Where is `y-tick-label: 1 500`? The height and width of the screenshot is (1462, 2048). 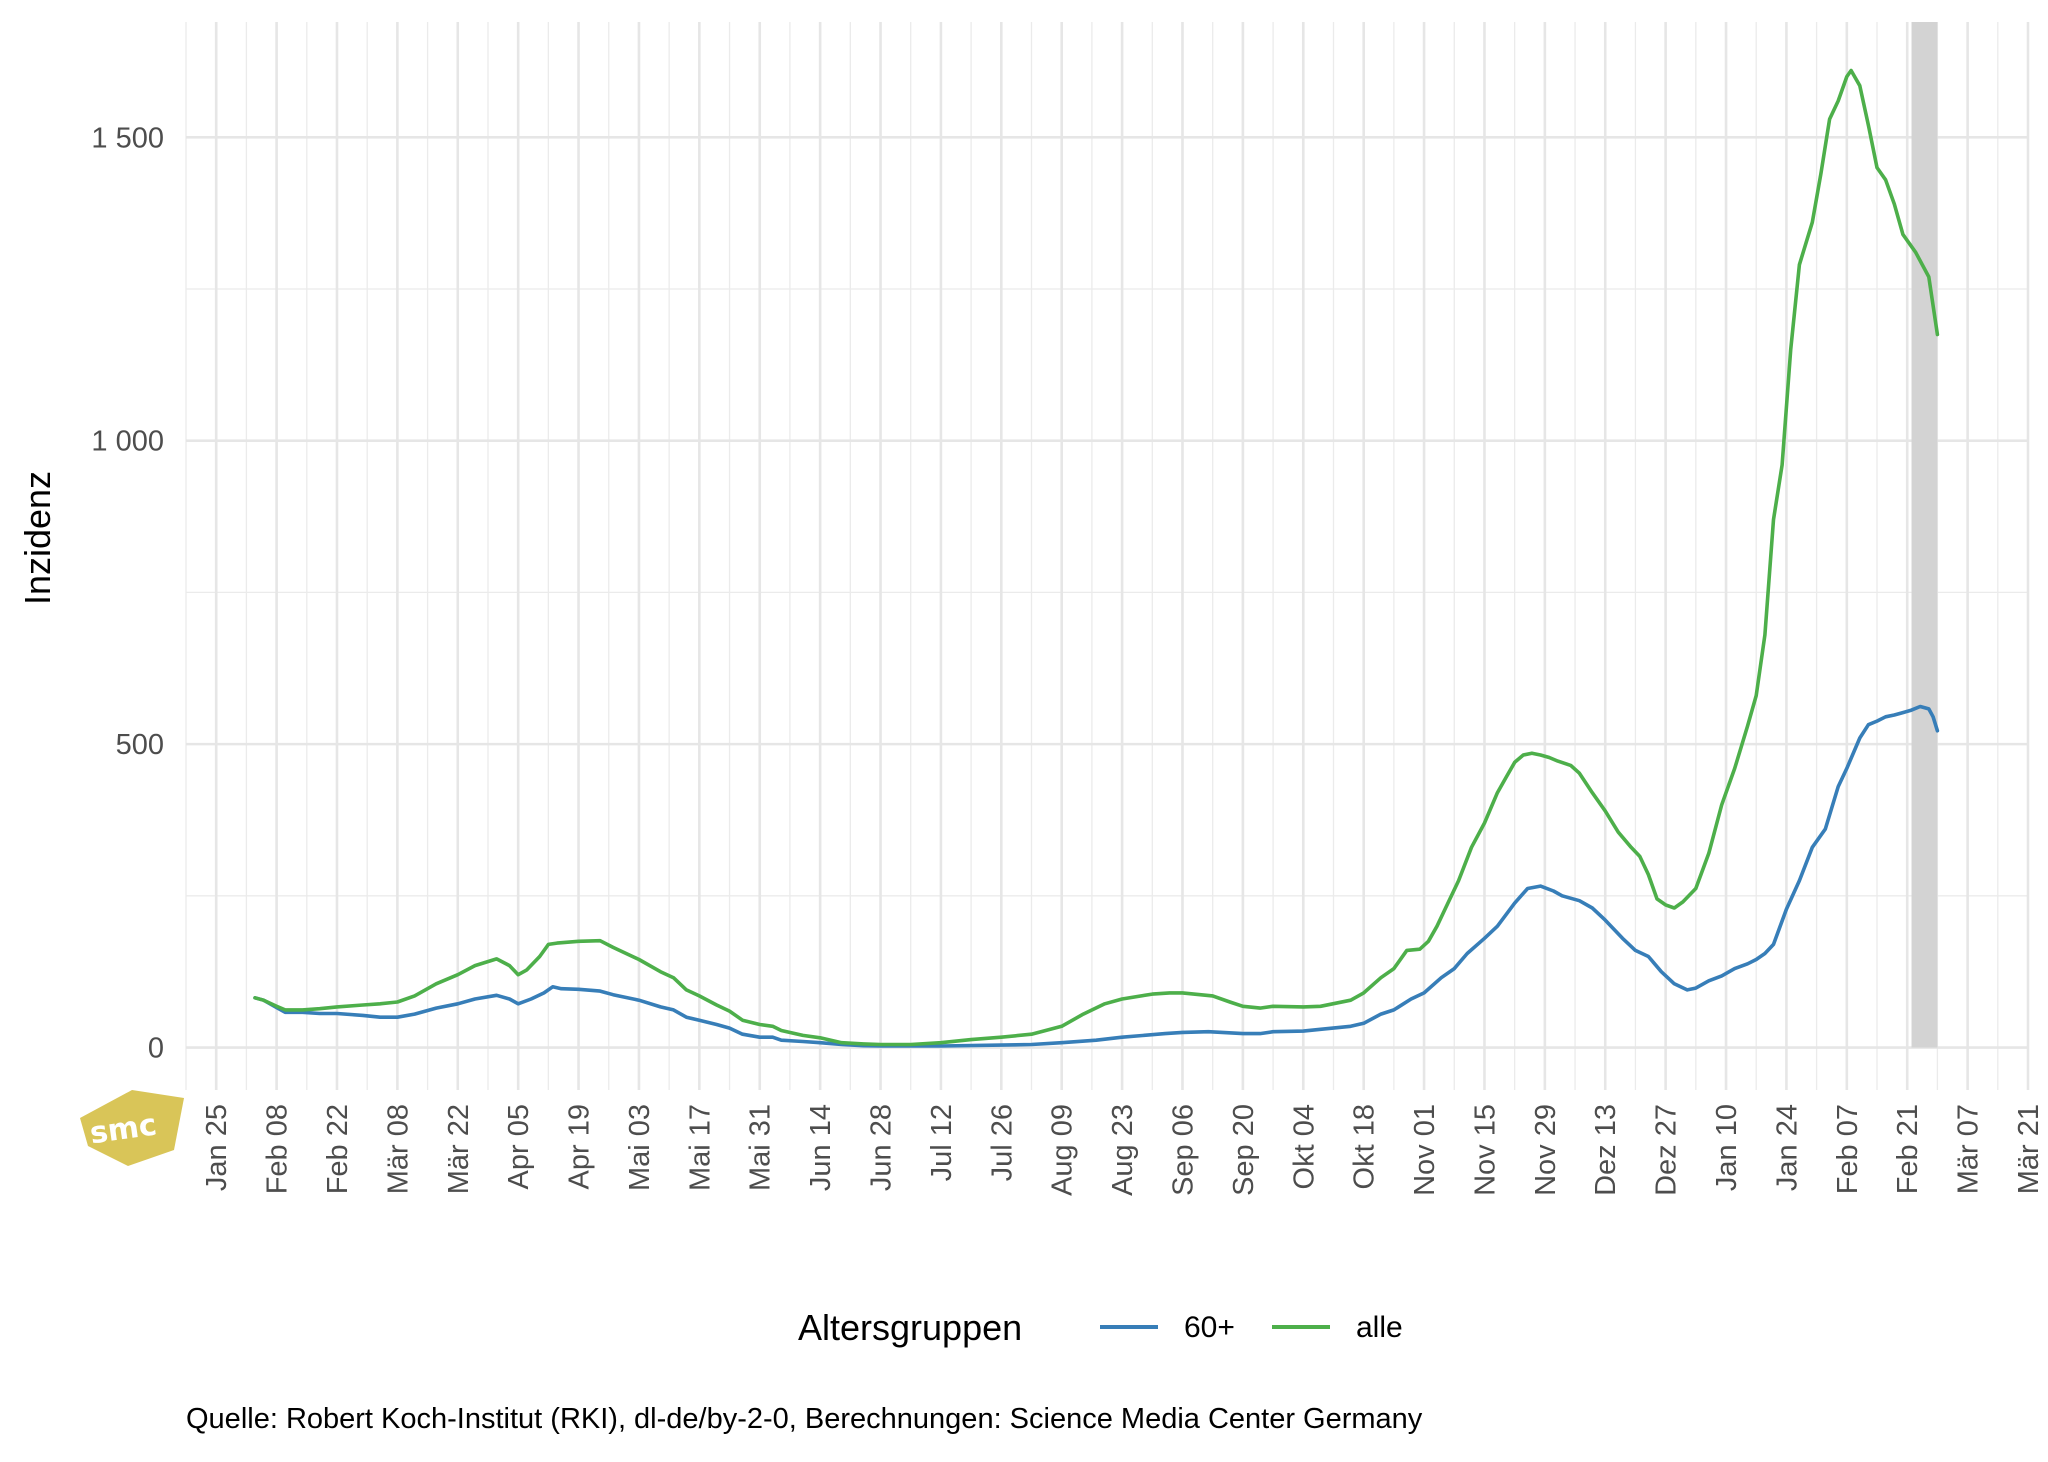 y-tick-label: 1 500 is located at coordinates (127, 138).